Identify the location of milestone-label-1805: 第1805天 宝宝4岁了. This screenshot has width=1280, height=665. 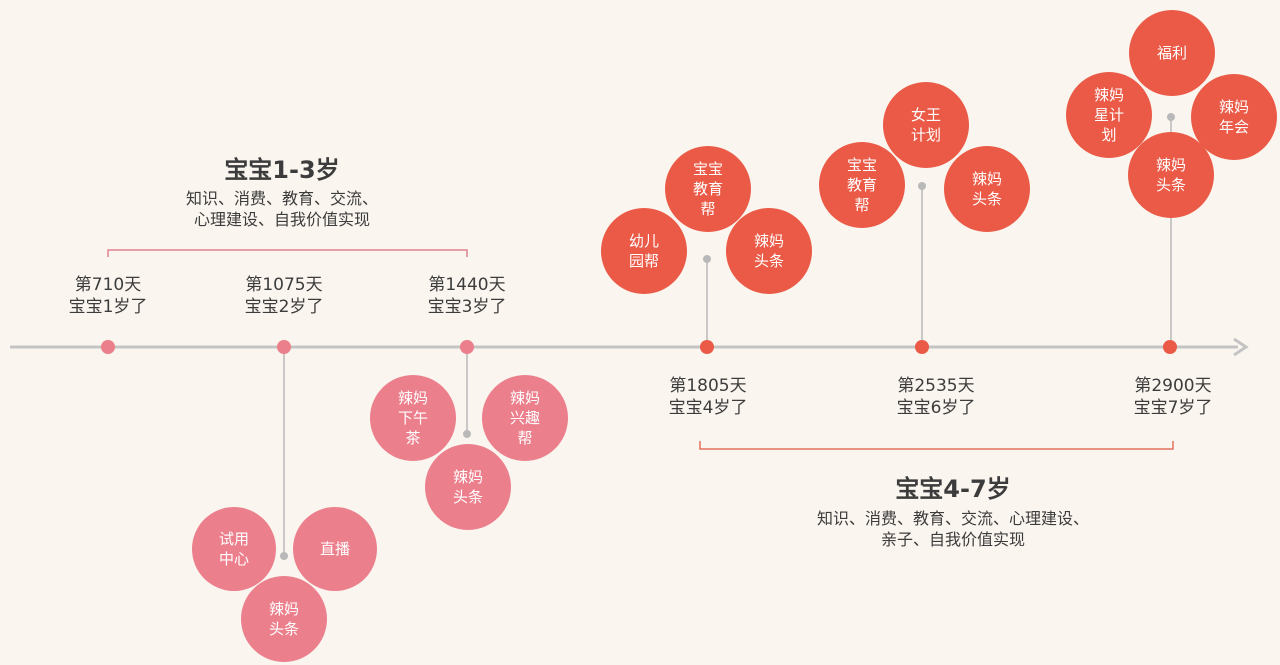
(708, 397).